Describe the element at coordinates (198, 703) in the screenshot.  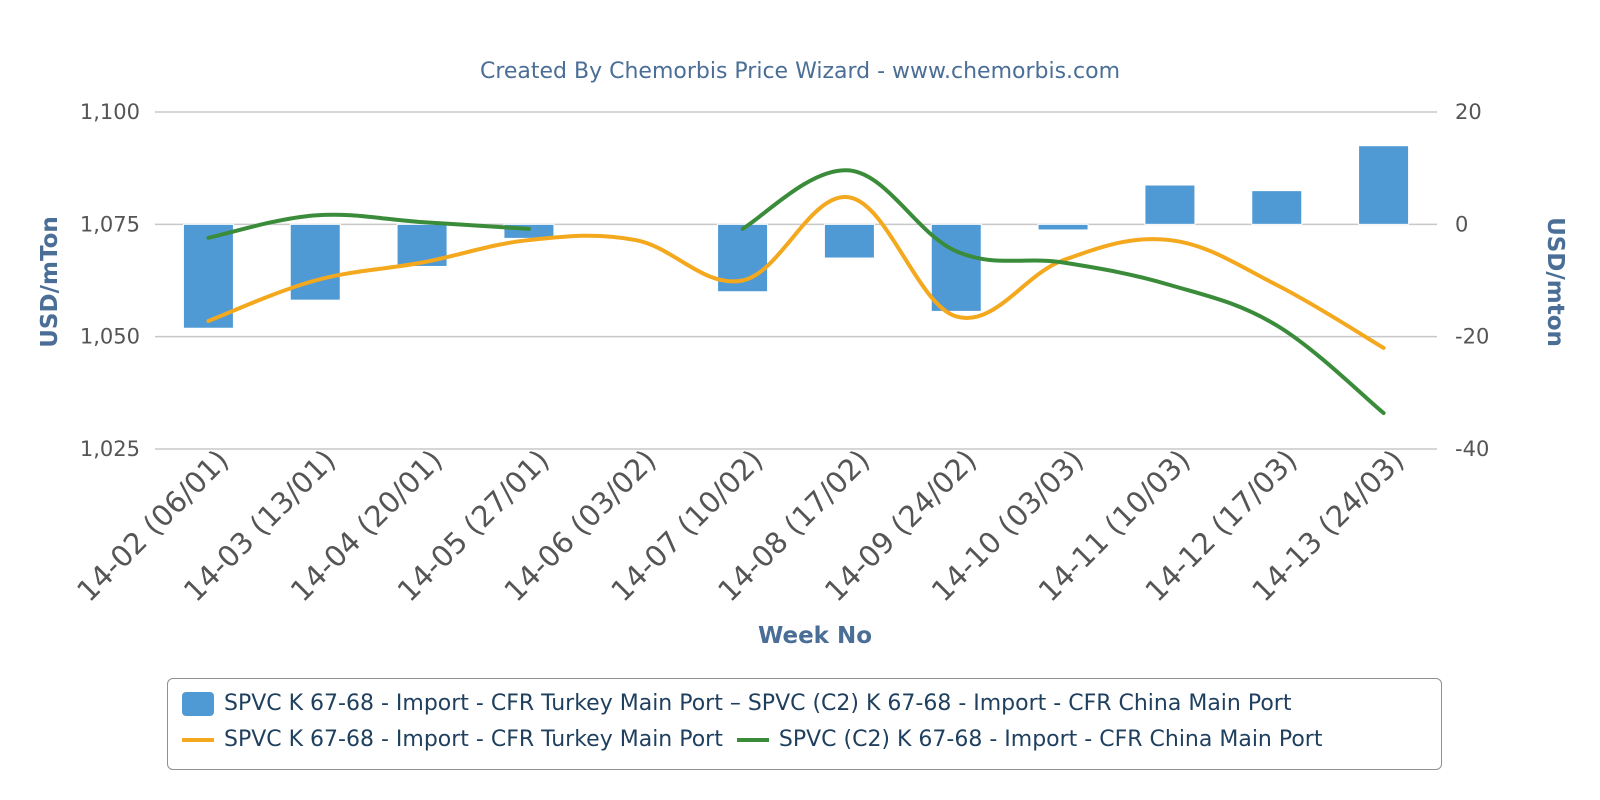
I see `legend-swatch-spread` at that location.